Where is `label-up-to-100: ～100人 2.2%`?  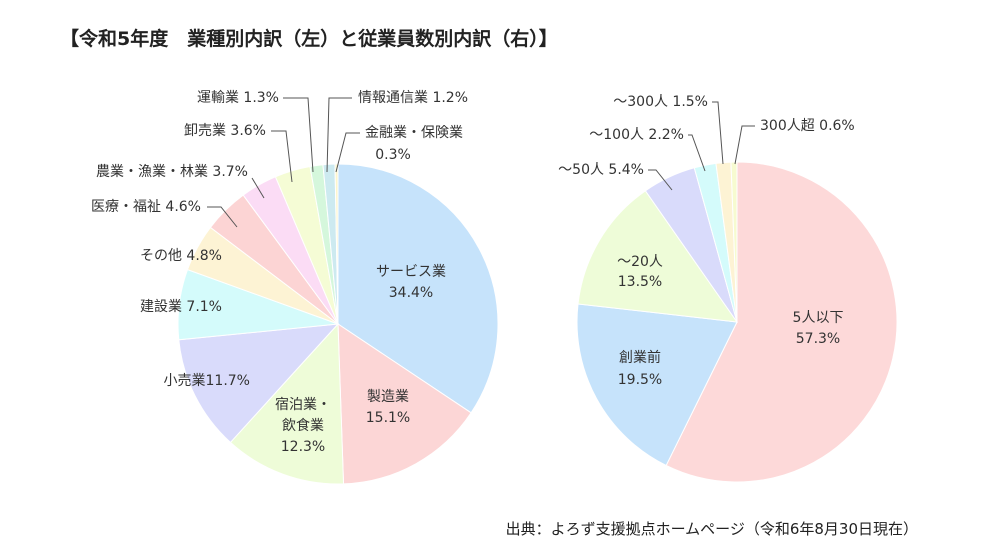 label-up-to-100: ～100人 2.2% is located at coordinates (636, 135).